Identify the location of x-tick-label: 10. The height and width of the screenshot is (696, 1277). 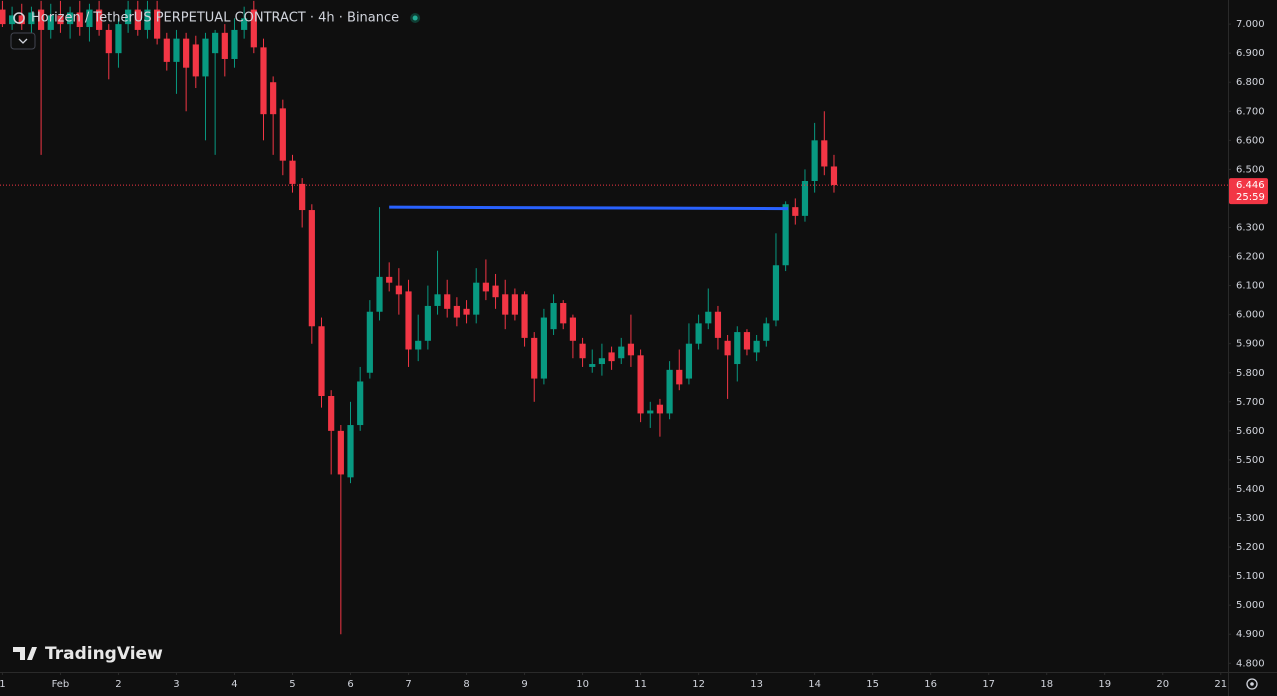
(582, 684).